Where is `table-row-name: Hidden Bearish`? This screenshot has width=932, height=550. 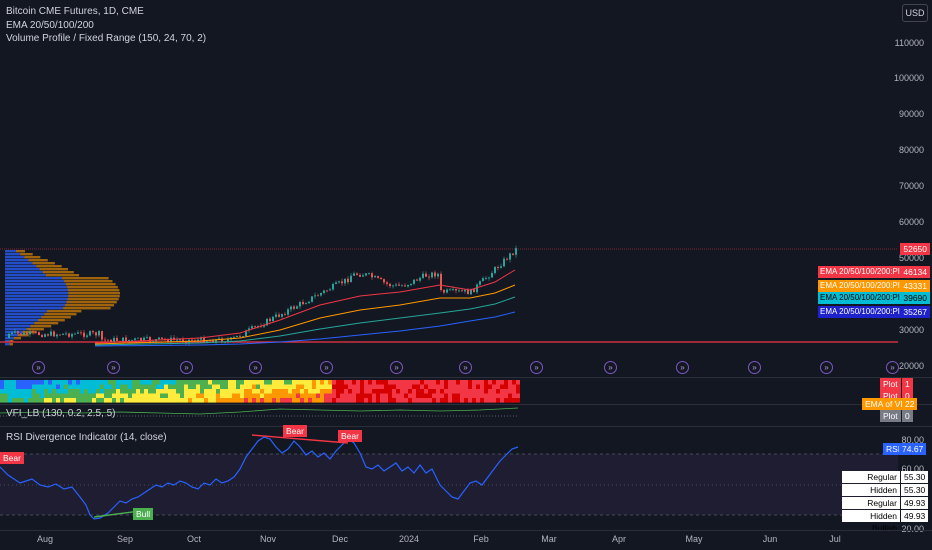 table-row-name: Hidden Bearish is located at coordinates (871, 495).